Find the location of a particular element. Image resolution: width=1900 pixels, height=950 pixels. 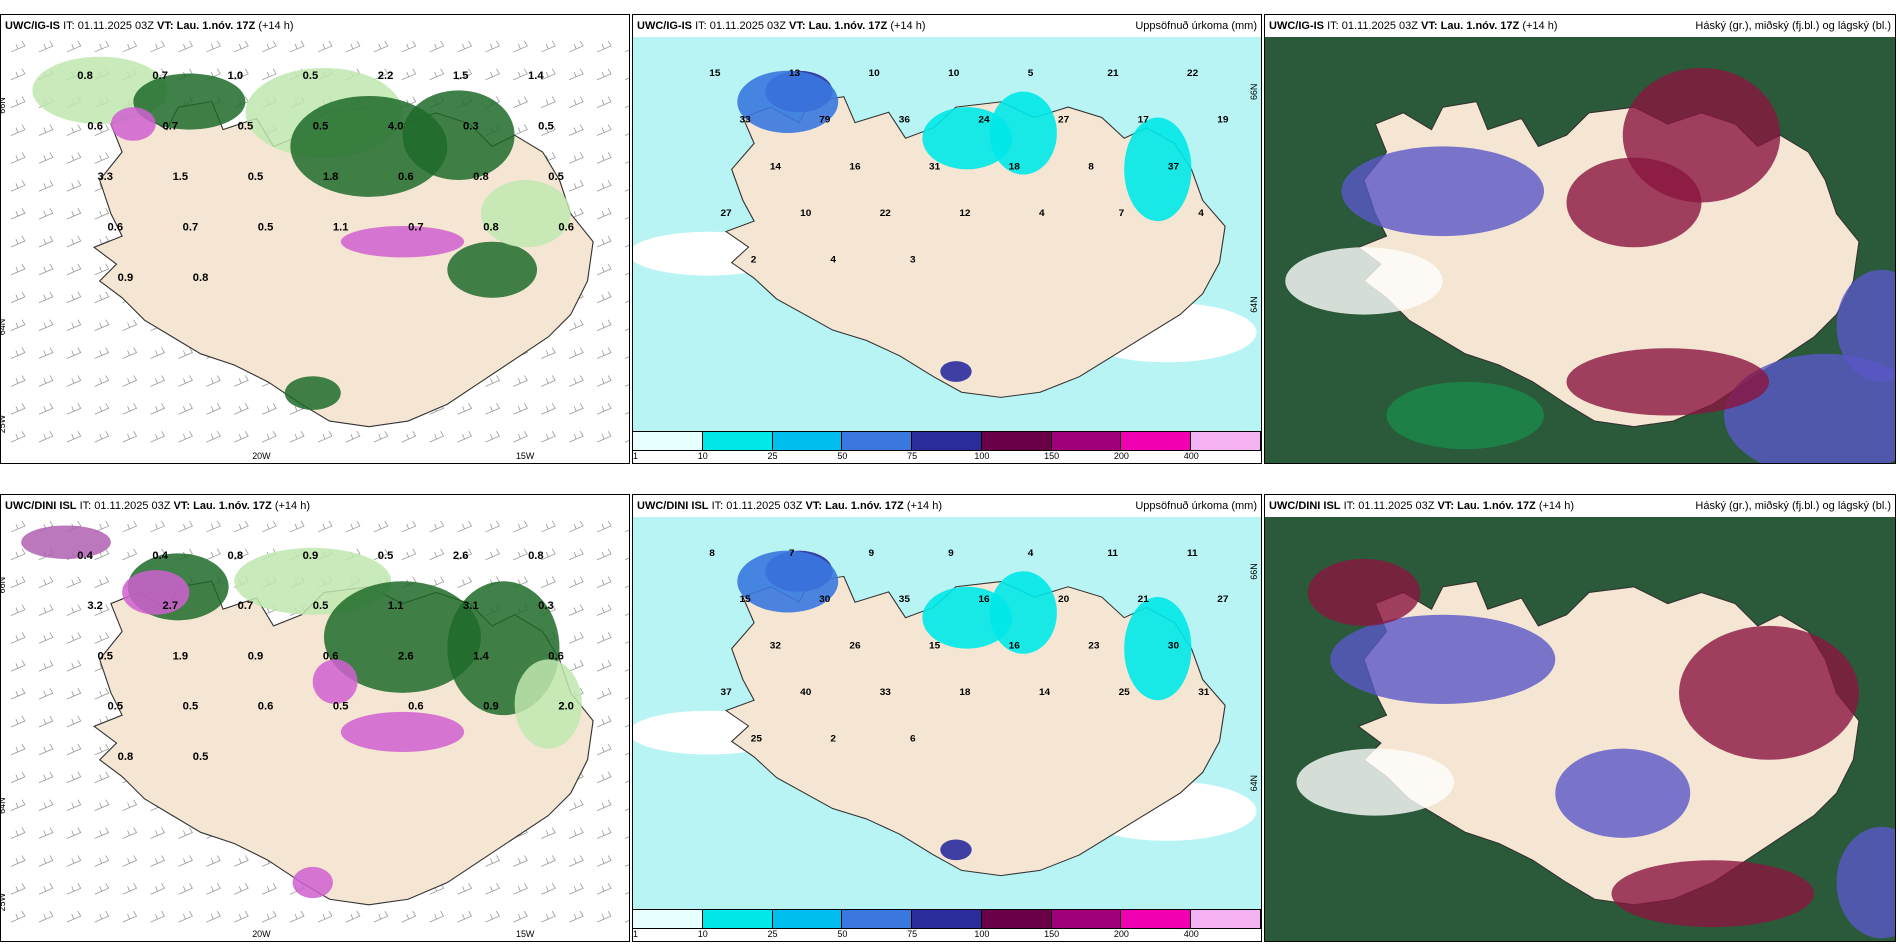

precip-value: 0.6 is located at coordinates (331, 656).